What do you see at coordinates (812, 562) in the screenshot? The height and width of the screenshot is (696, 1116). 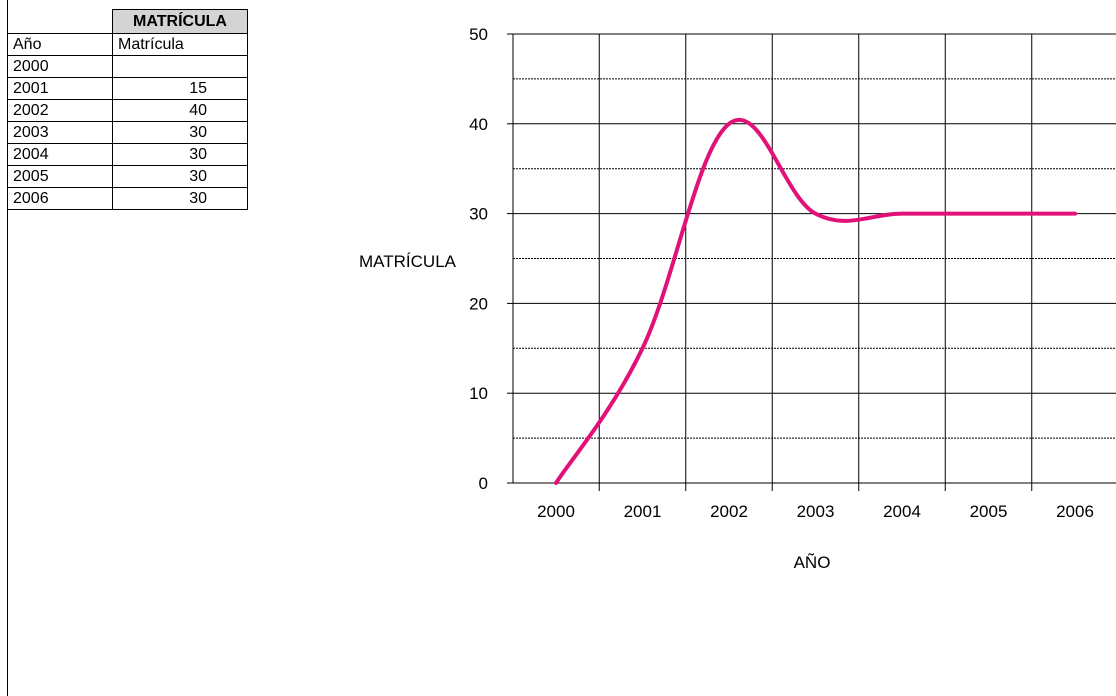 I see `x-axis-title: AÑO` at bounding box center [812, 562].